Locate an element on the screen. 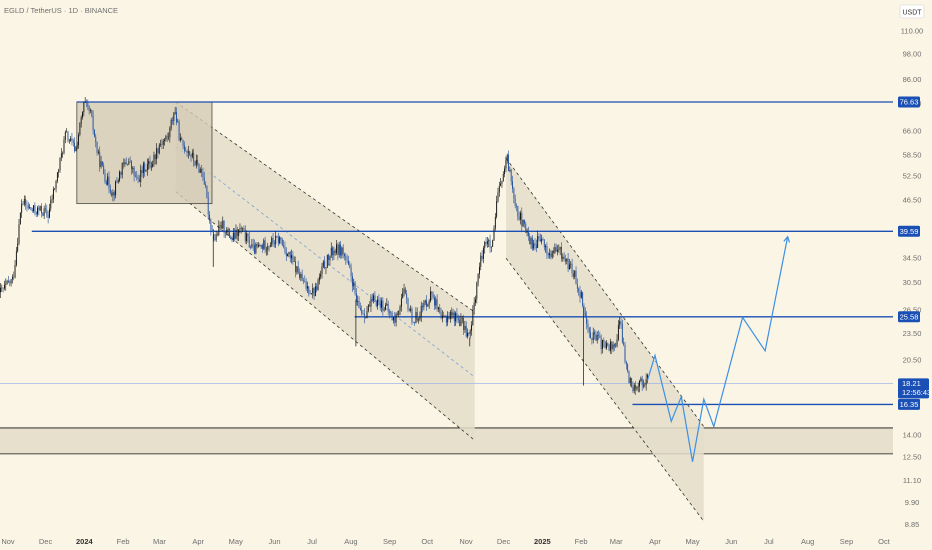  price-tick: 8.85 is located at coordinates (912, 524).